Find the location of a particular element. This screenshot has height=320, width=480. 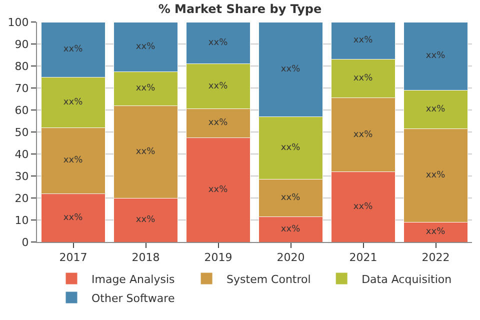

y-tick-label: 40 is located at coordinates (21, 154).